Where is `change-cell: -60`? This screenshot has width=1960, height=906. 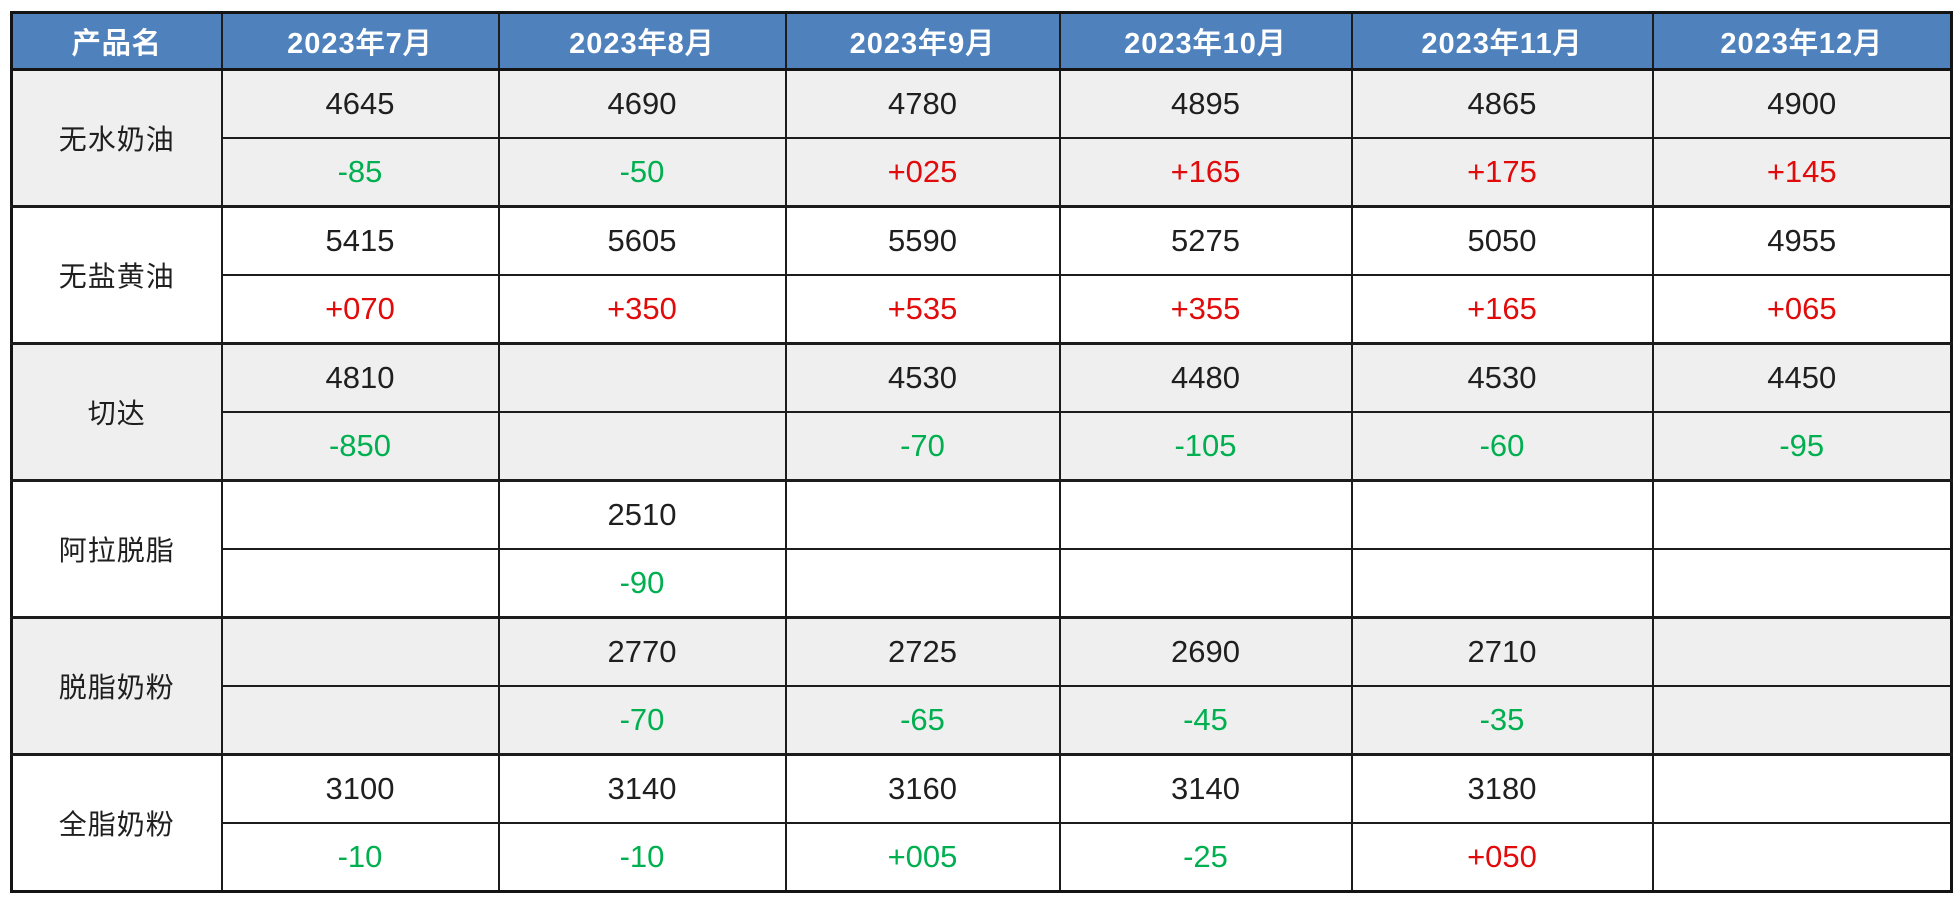 change-cell: -60 is located at coordinates (1502, 446).